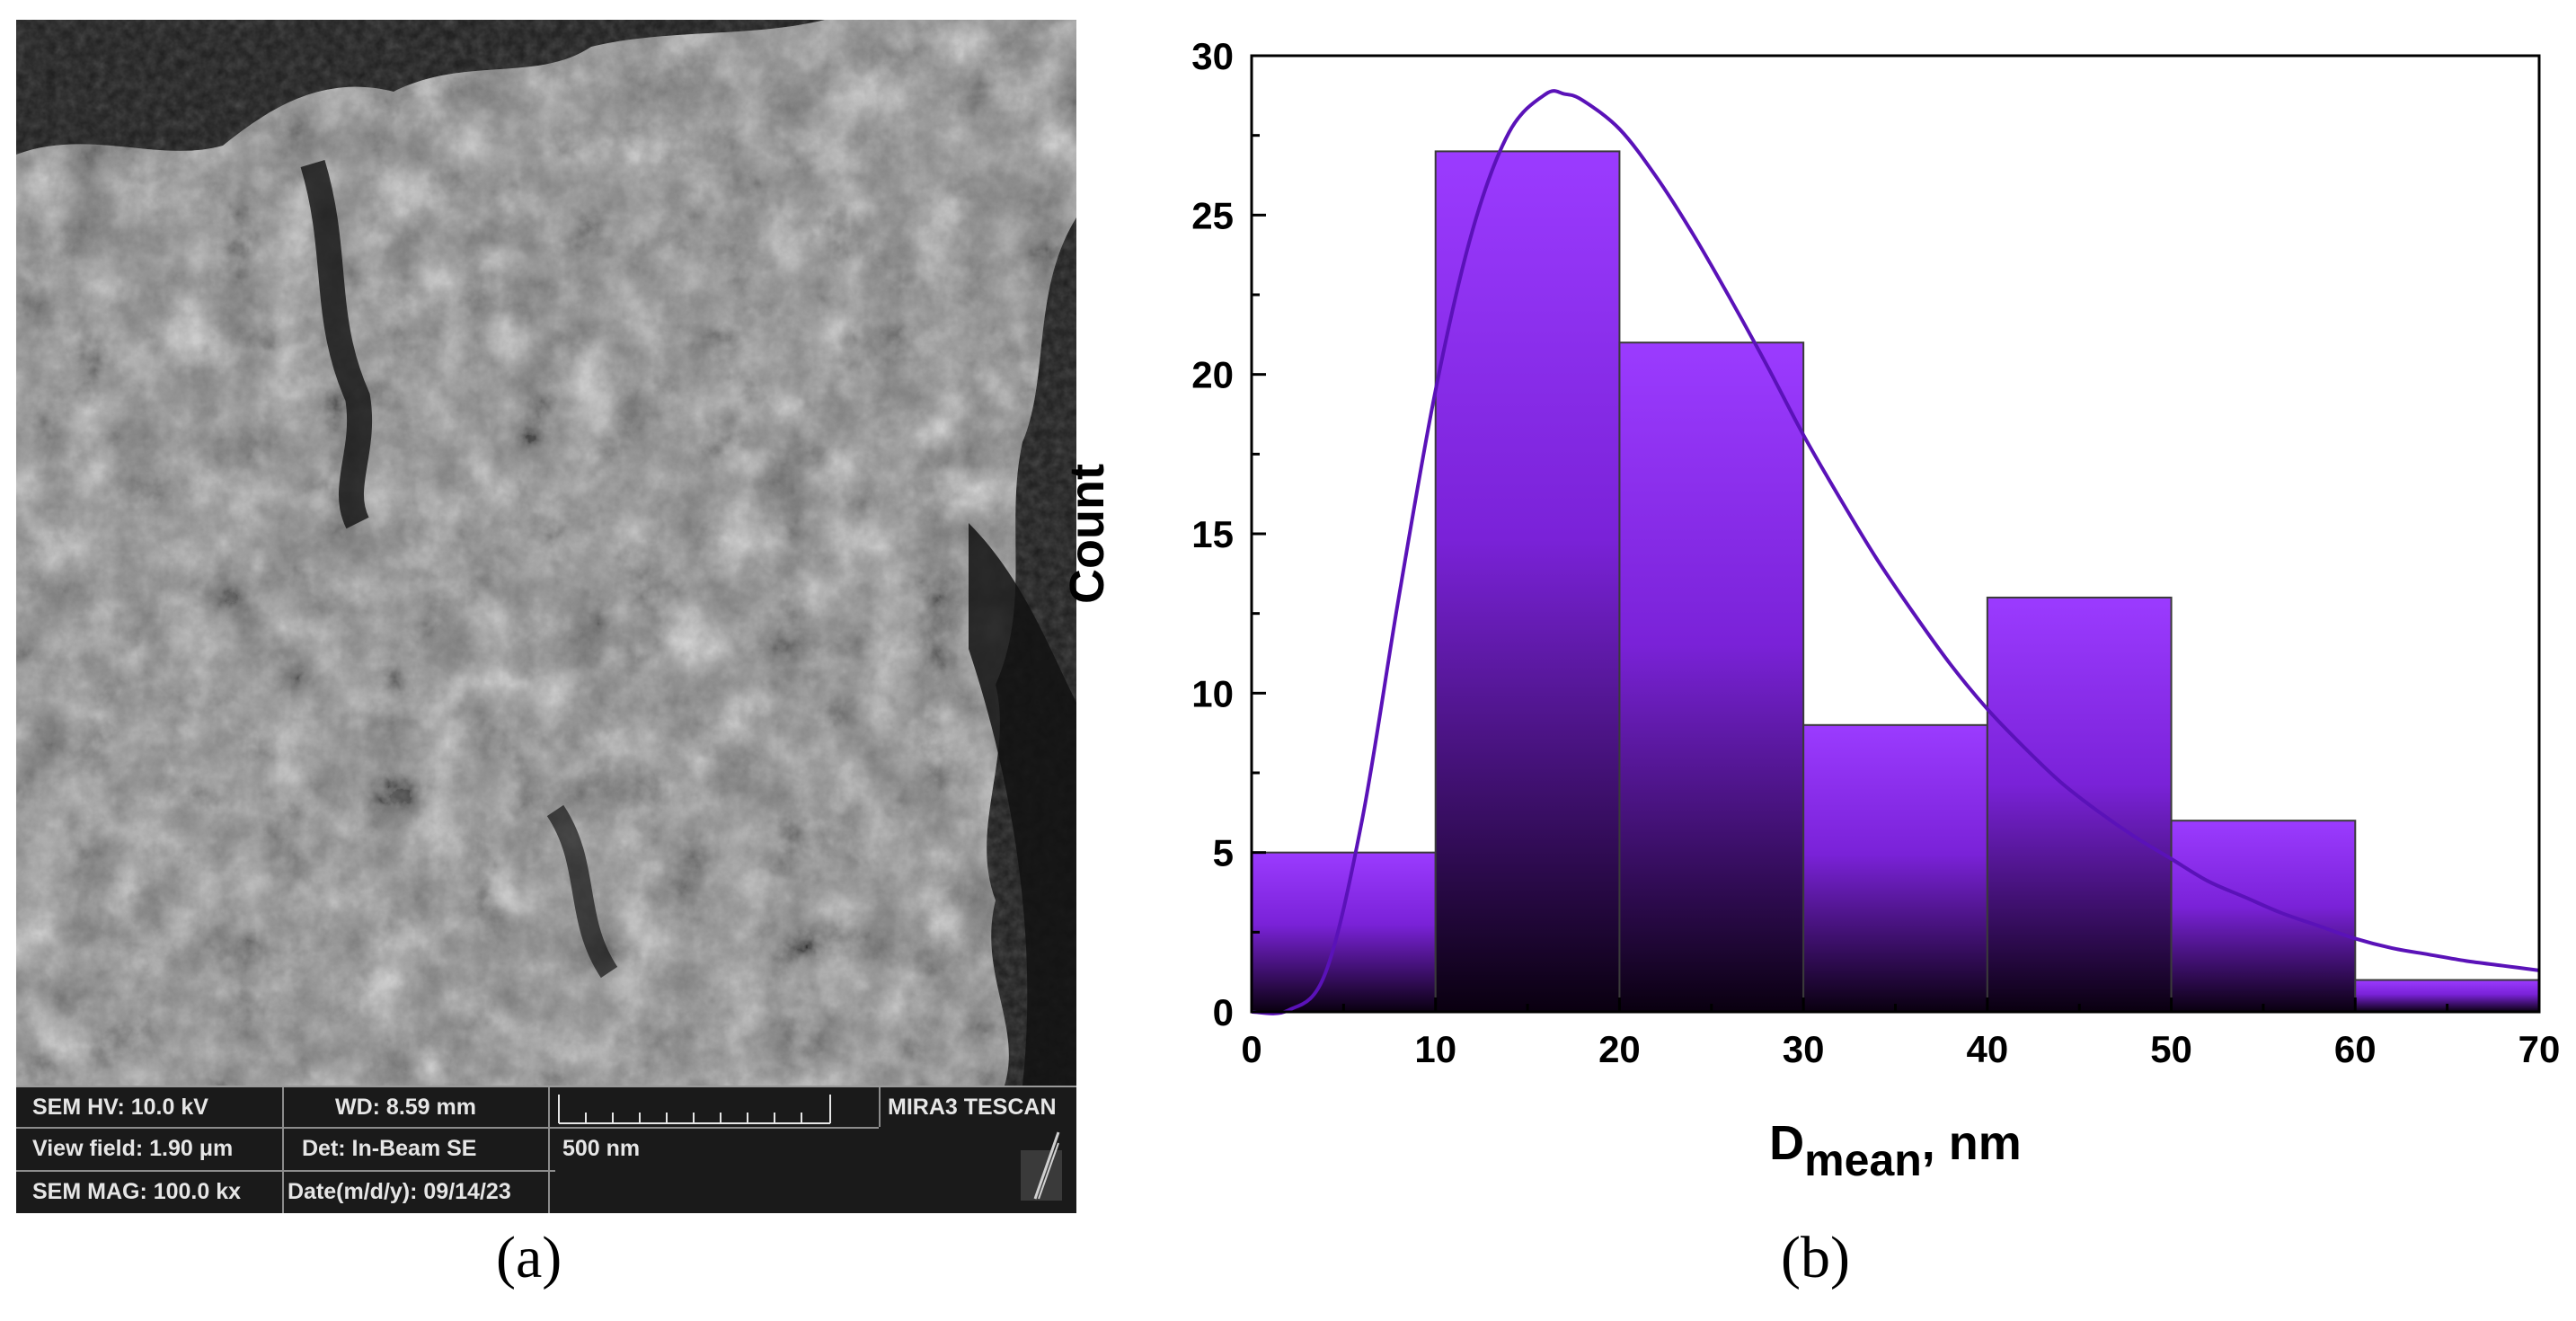 The width and height of the screenshot is (2576, 1321). I want to click on x-axis-label: Dmean, nm, so click(1896, 1150).